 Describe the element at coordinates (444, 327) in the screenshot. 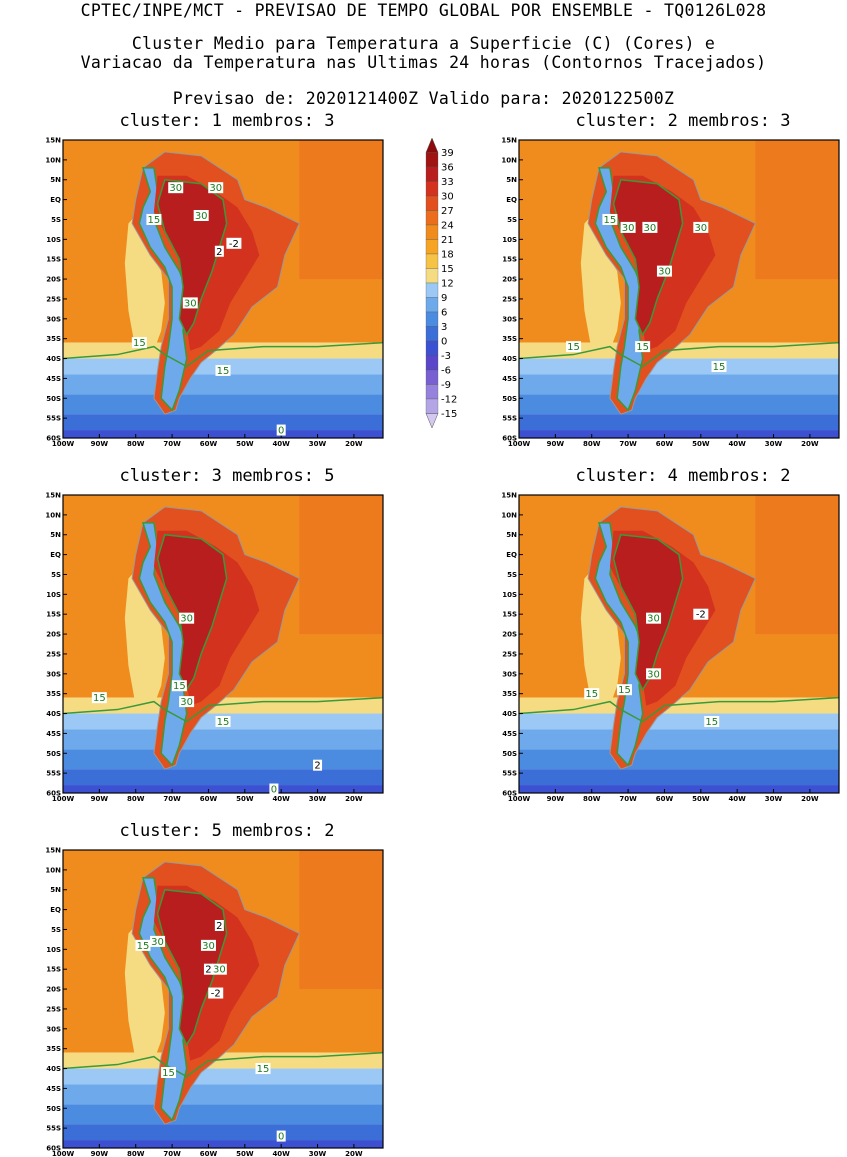

I see `colorbar-label: 3` at that location.